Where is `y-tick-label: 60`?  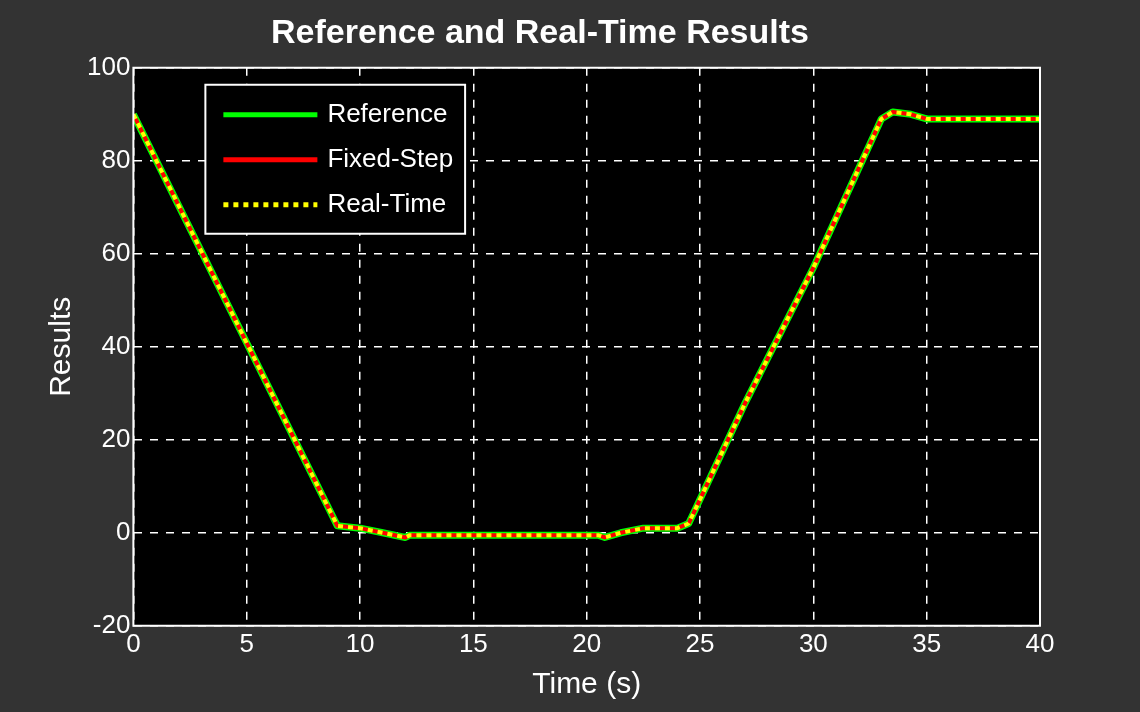 y-tick-label: 60 is located at coordinates (116, 251).